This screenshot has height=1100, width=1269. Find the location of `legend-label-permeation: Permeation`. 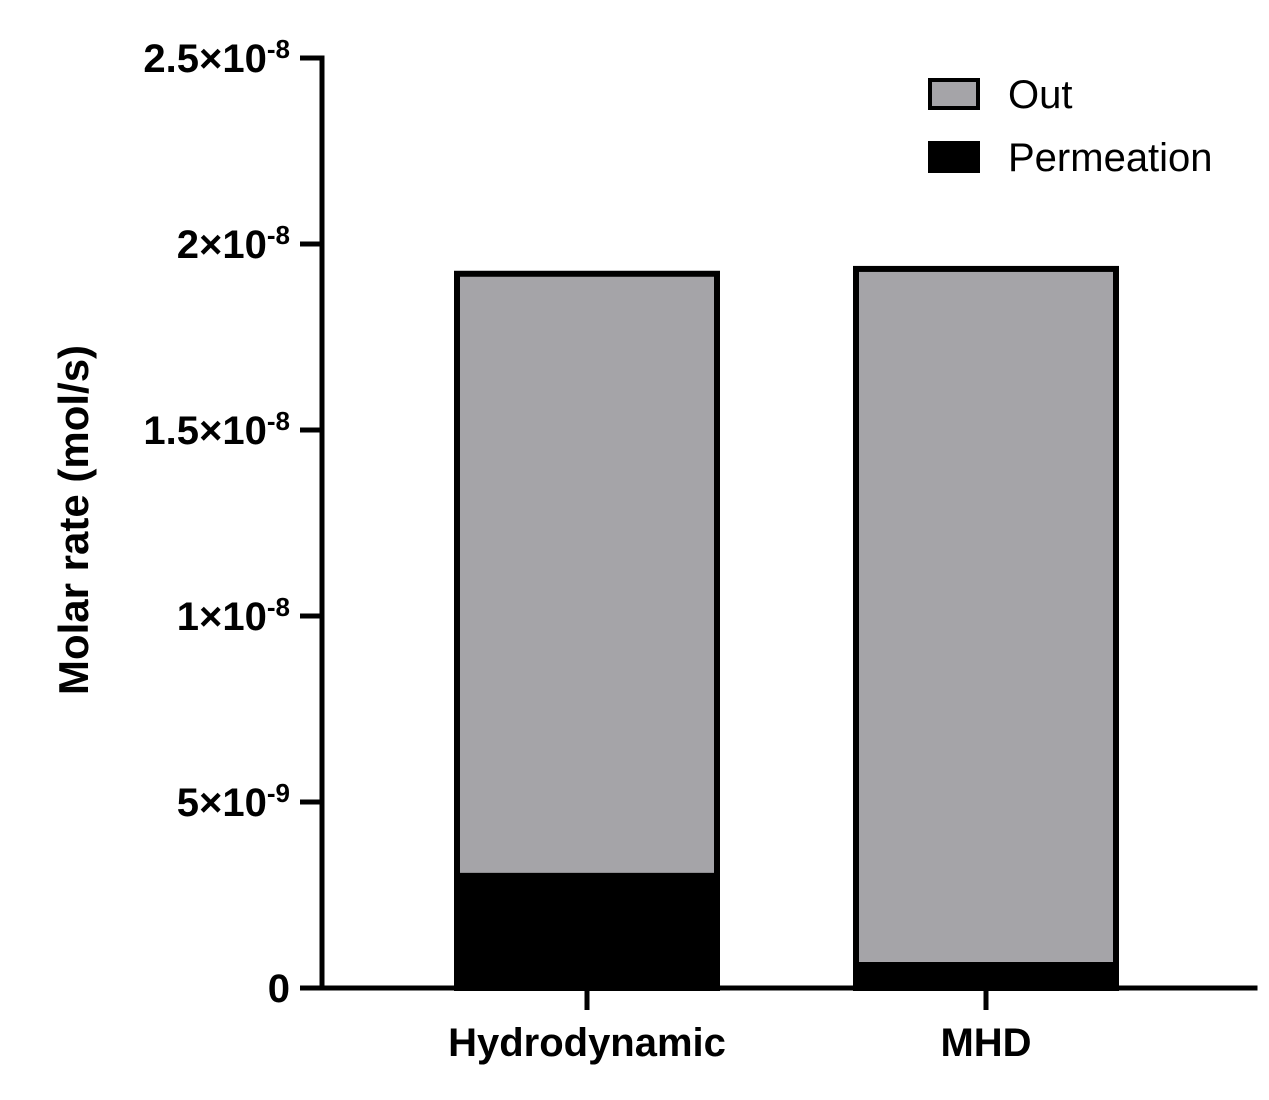

legend-label-permeation: Permeation is located at coordinates (1110, 158).